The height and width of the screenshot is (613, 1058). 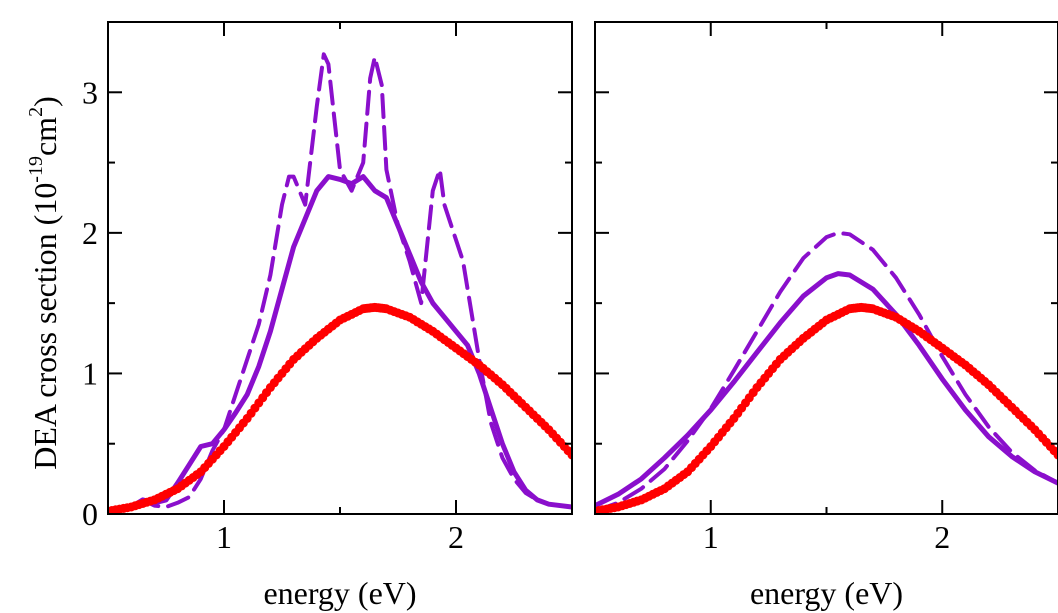 What do you see at coordinates (90, 92) in the screenshot?
I see `y-tick-label: 3` at bounding box center [90, 92].